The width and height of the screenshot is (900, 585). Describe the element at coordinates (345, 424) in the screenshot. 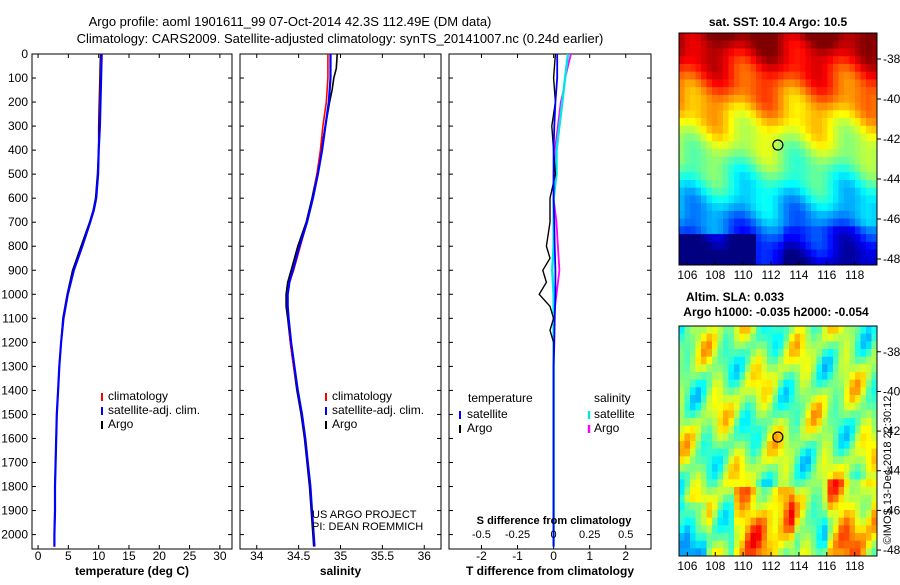

I see `legend-label: Argo` at that location.